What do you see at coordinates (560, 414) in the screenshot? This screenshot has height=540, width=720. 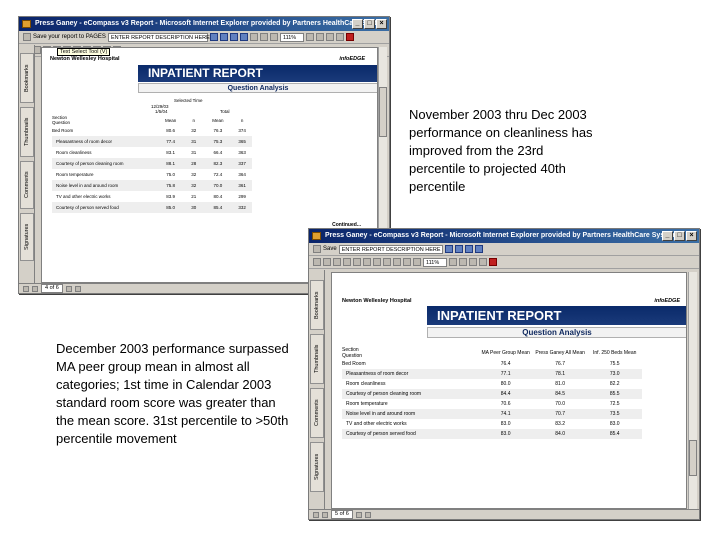 I see `cell-value: 70.7` at bounding box center [560, 414].